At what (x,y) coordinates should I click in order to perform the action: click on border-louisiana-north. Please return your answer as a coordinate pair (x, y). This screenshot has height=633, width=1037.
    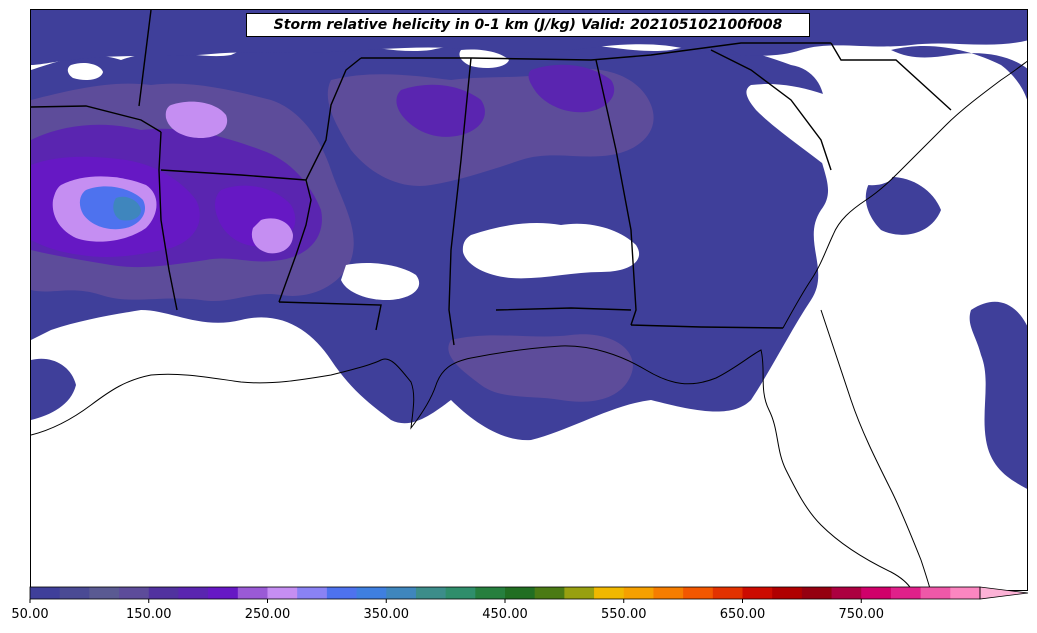
    Looking at the image, I should click on (330, 316).